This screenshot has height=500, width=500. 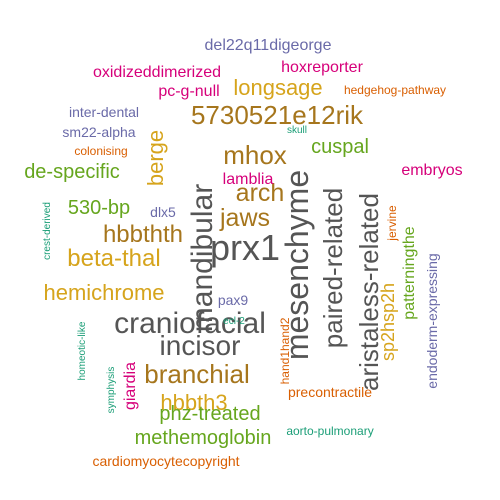 I want to click on word-mhox: mhox, so click(x=255, y=155).